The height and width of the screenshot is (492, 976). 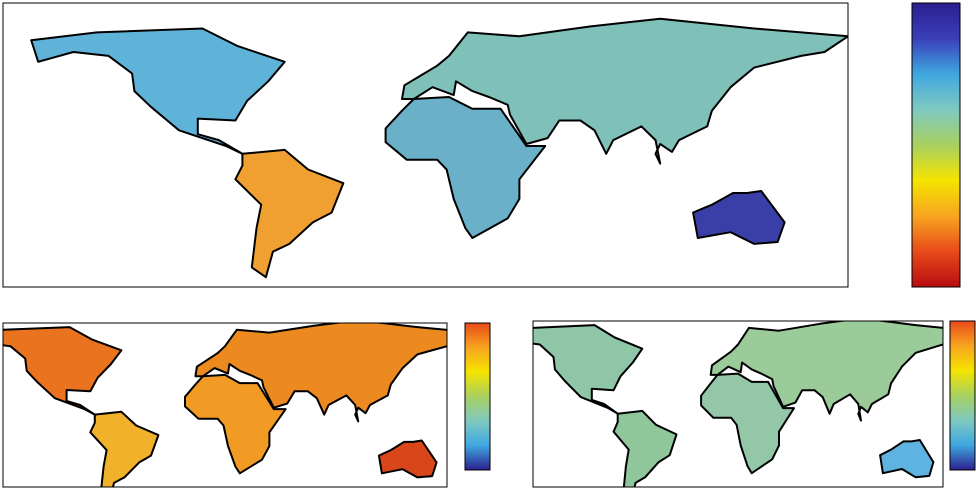 I want to click on map-frame, so click(x=738, y=404).